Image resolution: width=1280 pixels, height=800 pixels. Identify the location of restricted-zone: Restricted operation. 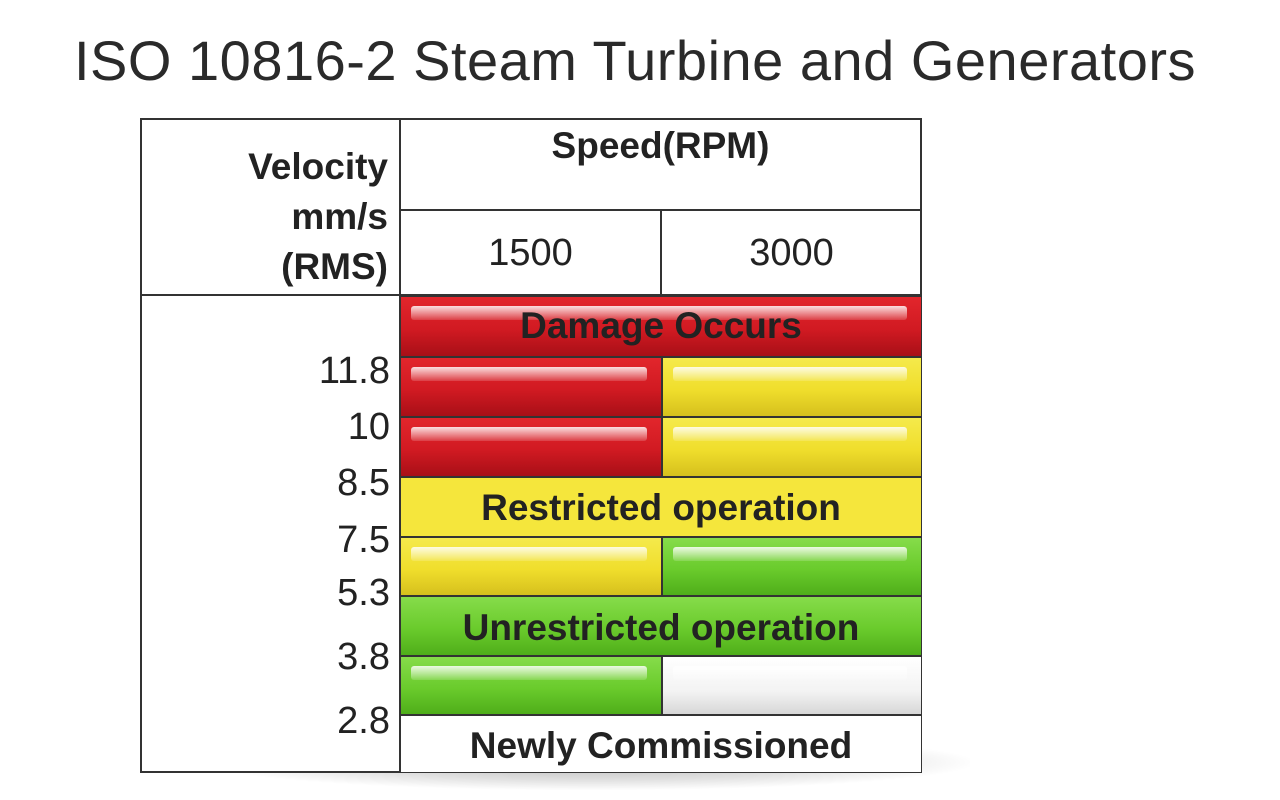
(661, 507).